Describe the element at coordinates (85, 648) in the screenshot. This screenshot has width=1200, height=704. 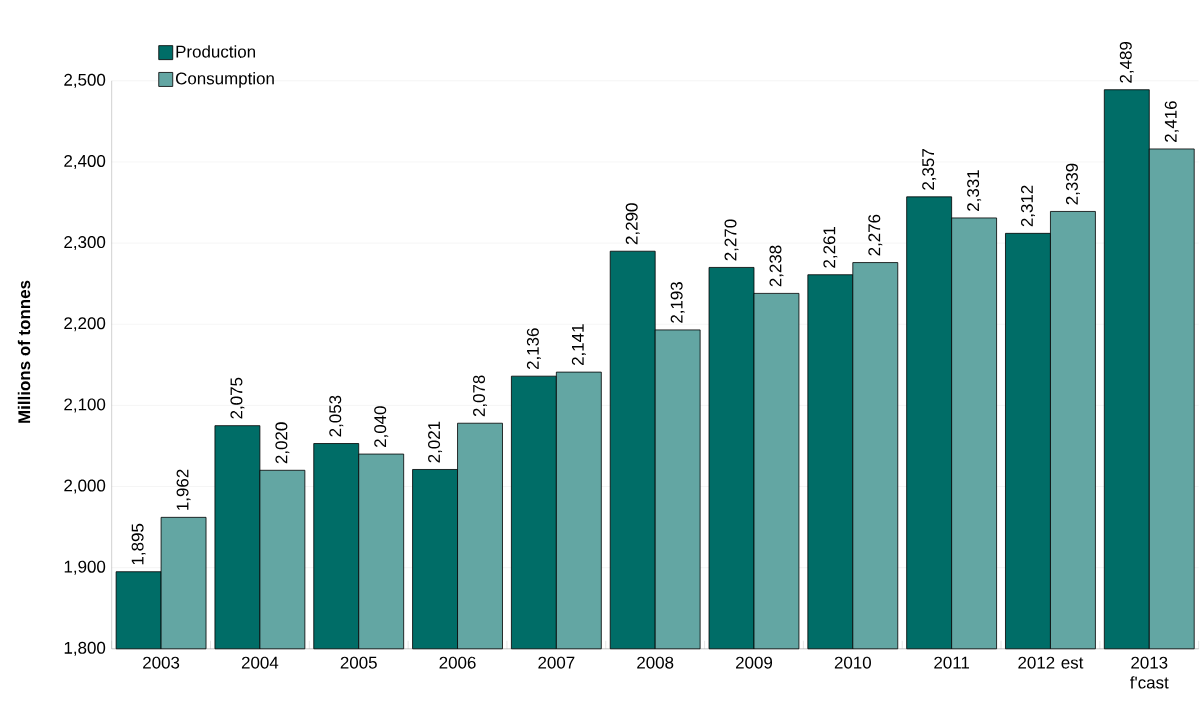
I see `y-tick-label: 1,800` at that location.